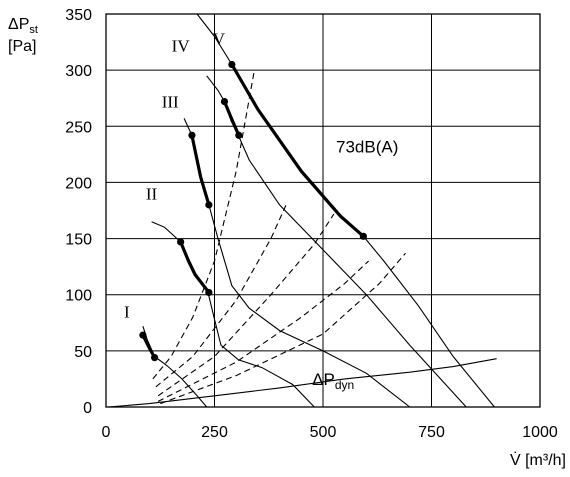 Image resolution: width=570 pixels, height=477 pixels. Describe the element at coordinates (78, 127) in the screenshot. I see `y-tick-label-5: 250` at that location.